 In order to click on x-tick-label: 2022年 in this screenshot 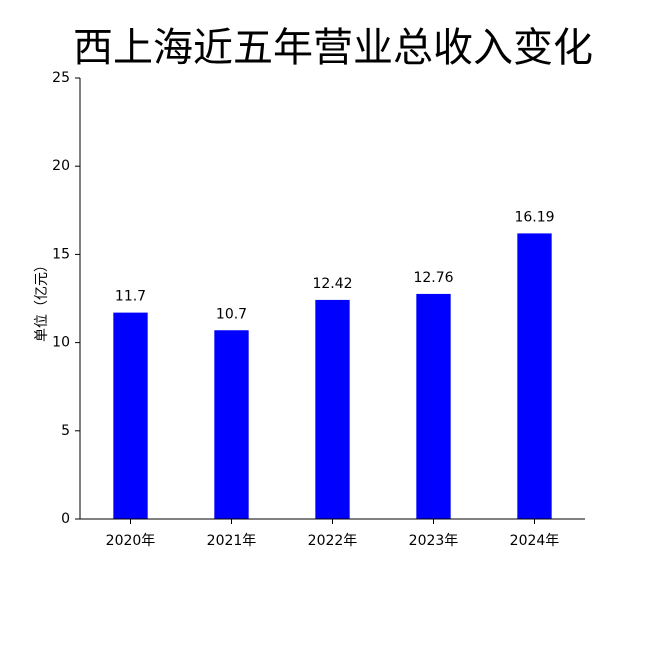, I will do `click(333, 541)`.